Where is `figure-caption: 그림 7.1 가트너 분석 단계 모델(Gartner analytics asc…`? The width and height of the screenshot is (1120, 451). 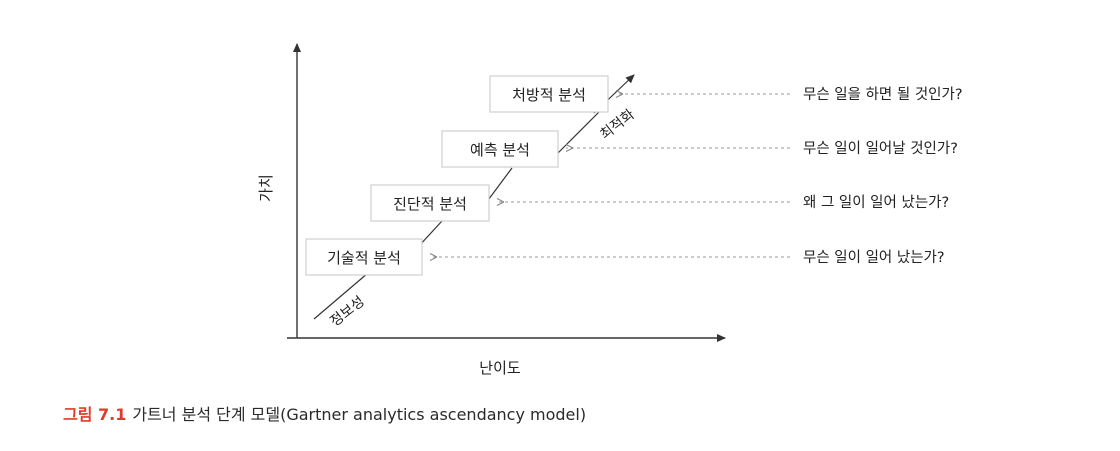
figure-caption: 그림 7.1 가트너 분석 단계 모델(Gartner analytics asc… is located at coordinates (324, 413).